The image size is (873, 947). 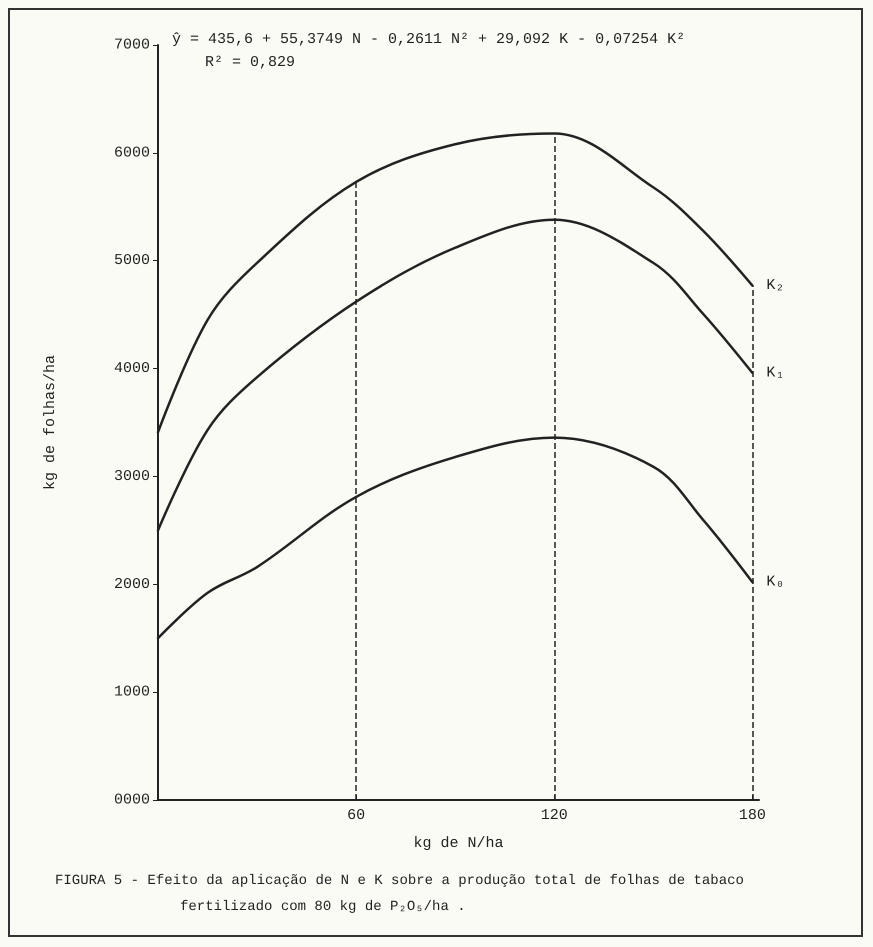 I want to click on y-tick-label: 7000, so click(x=132, y=45).